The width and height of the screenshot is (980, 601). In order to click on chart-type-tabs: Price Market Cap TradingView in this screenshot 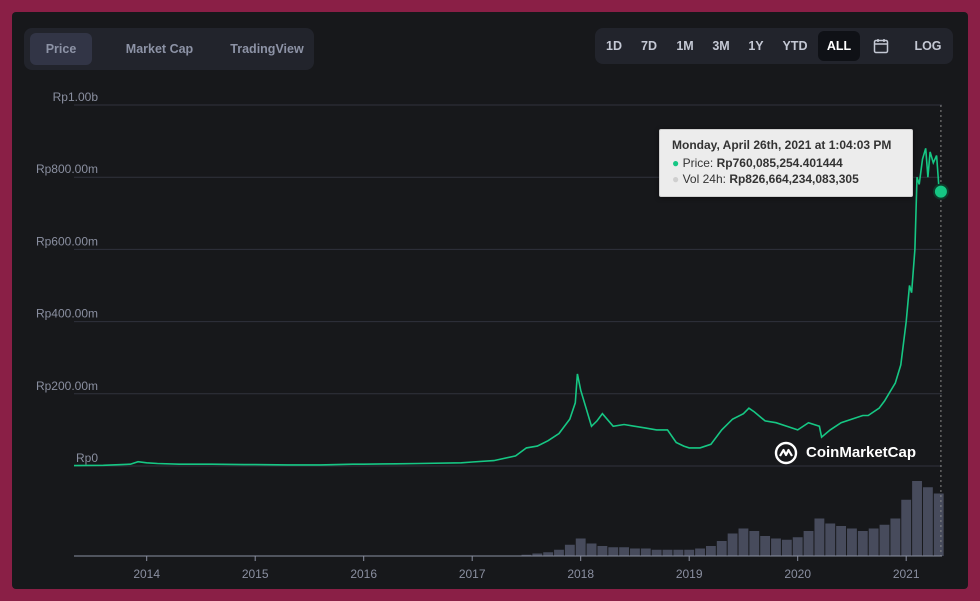, I will do `click(169, 49)`.